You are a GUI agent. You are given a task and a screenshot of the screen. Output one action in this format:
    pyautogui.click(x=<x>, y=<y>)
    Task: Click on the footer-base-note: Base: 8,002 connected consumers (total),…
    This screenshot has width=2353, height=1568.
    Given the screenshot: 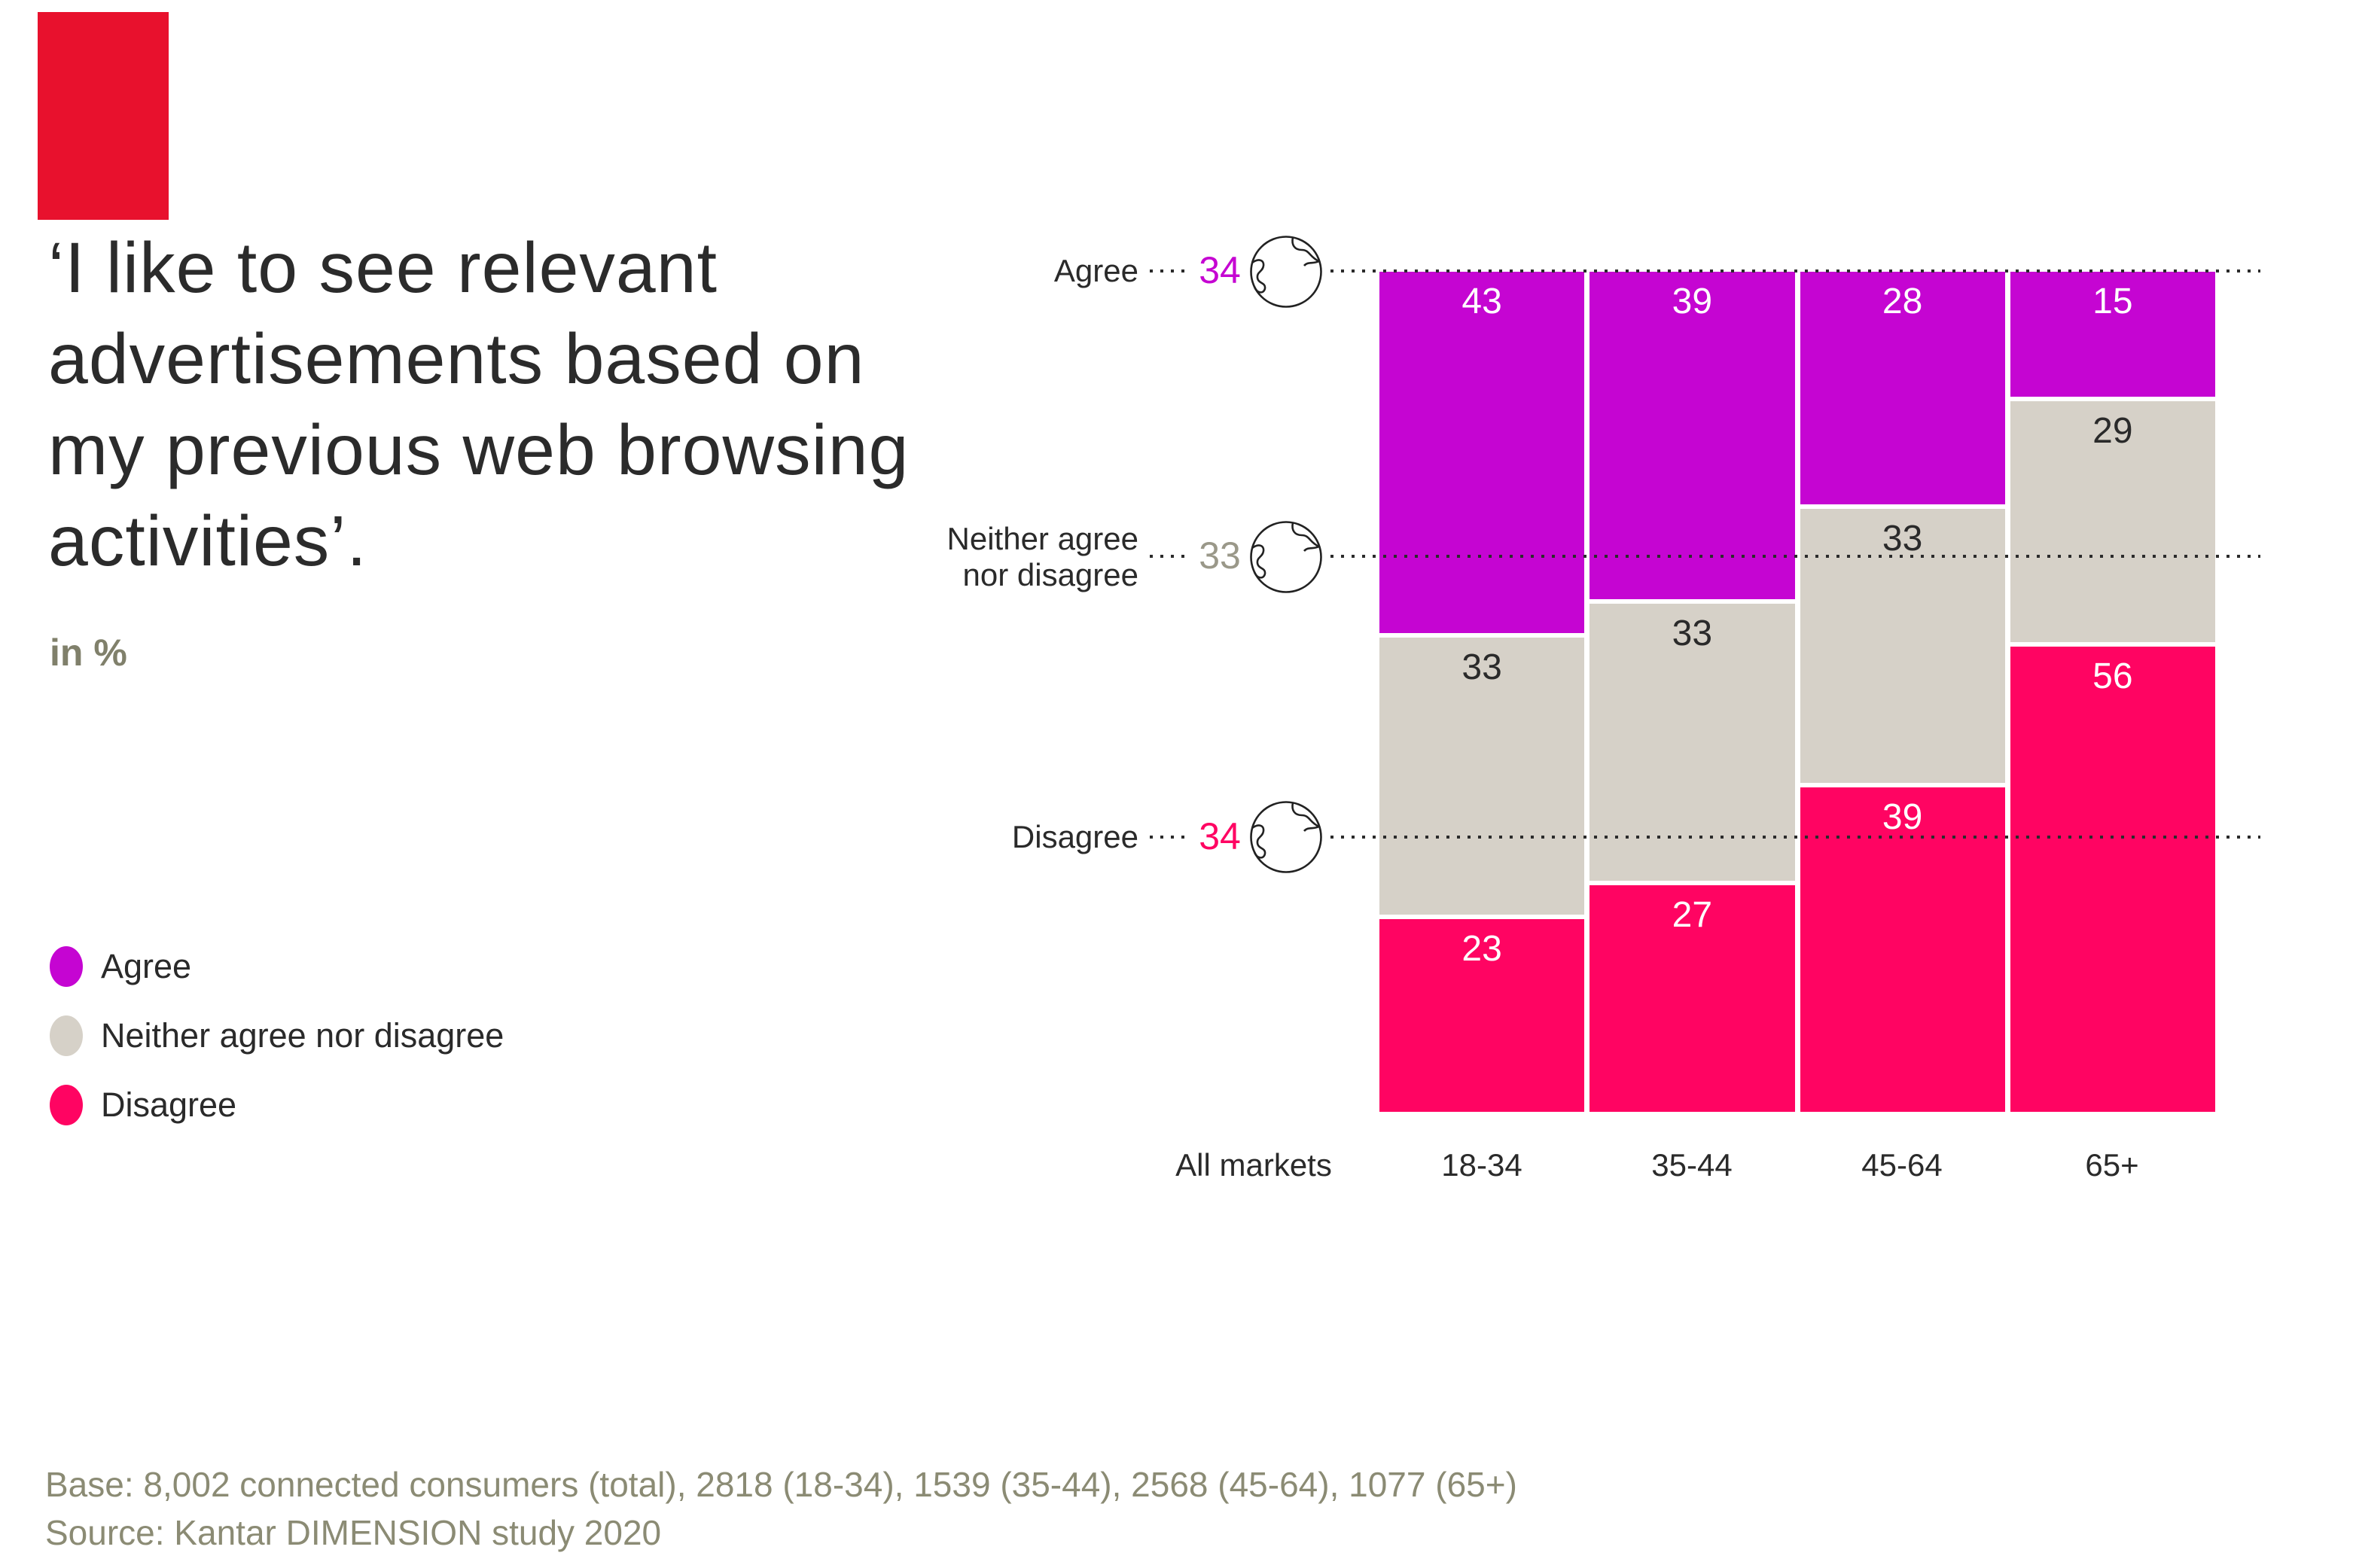 What is the action you would take?
    pyautogui.click(x=781, y=1484)
    